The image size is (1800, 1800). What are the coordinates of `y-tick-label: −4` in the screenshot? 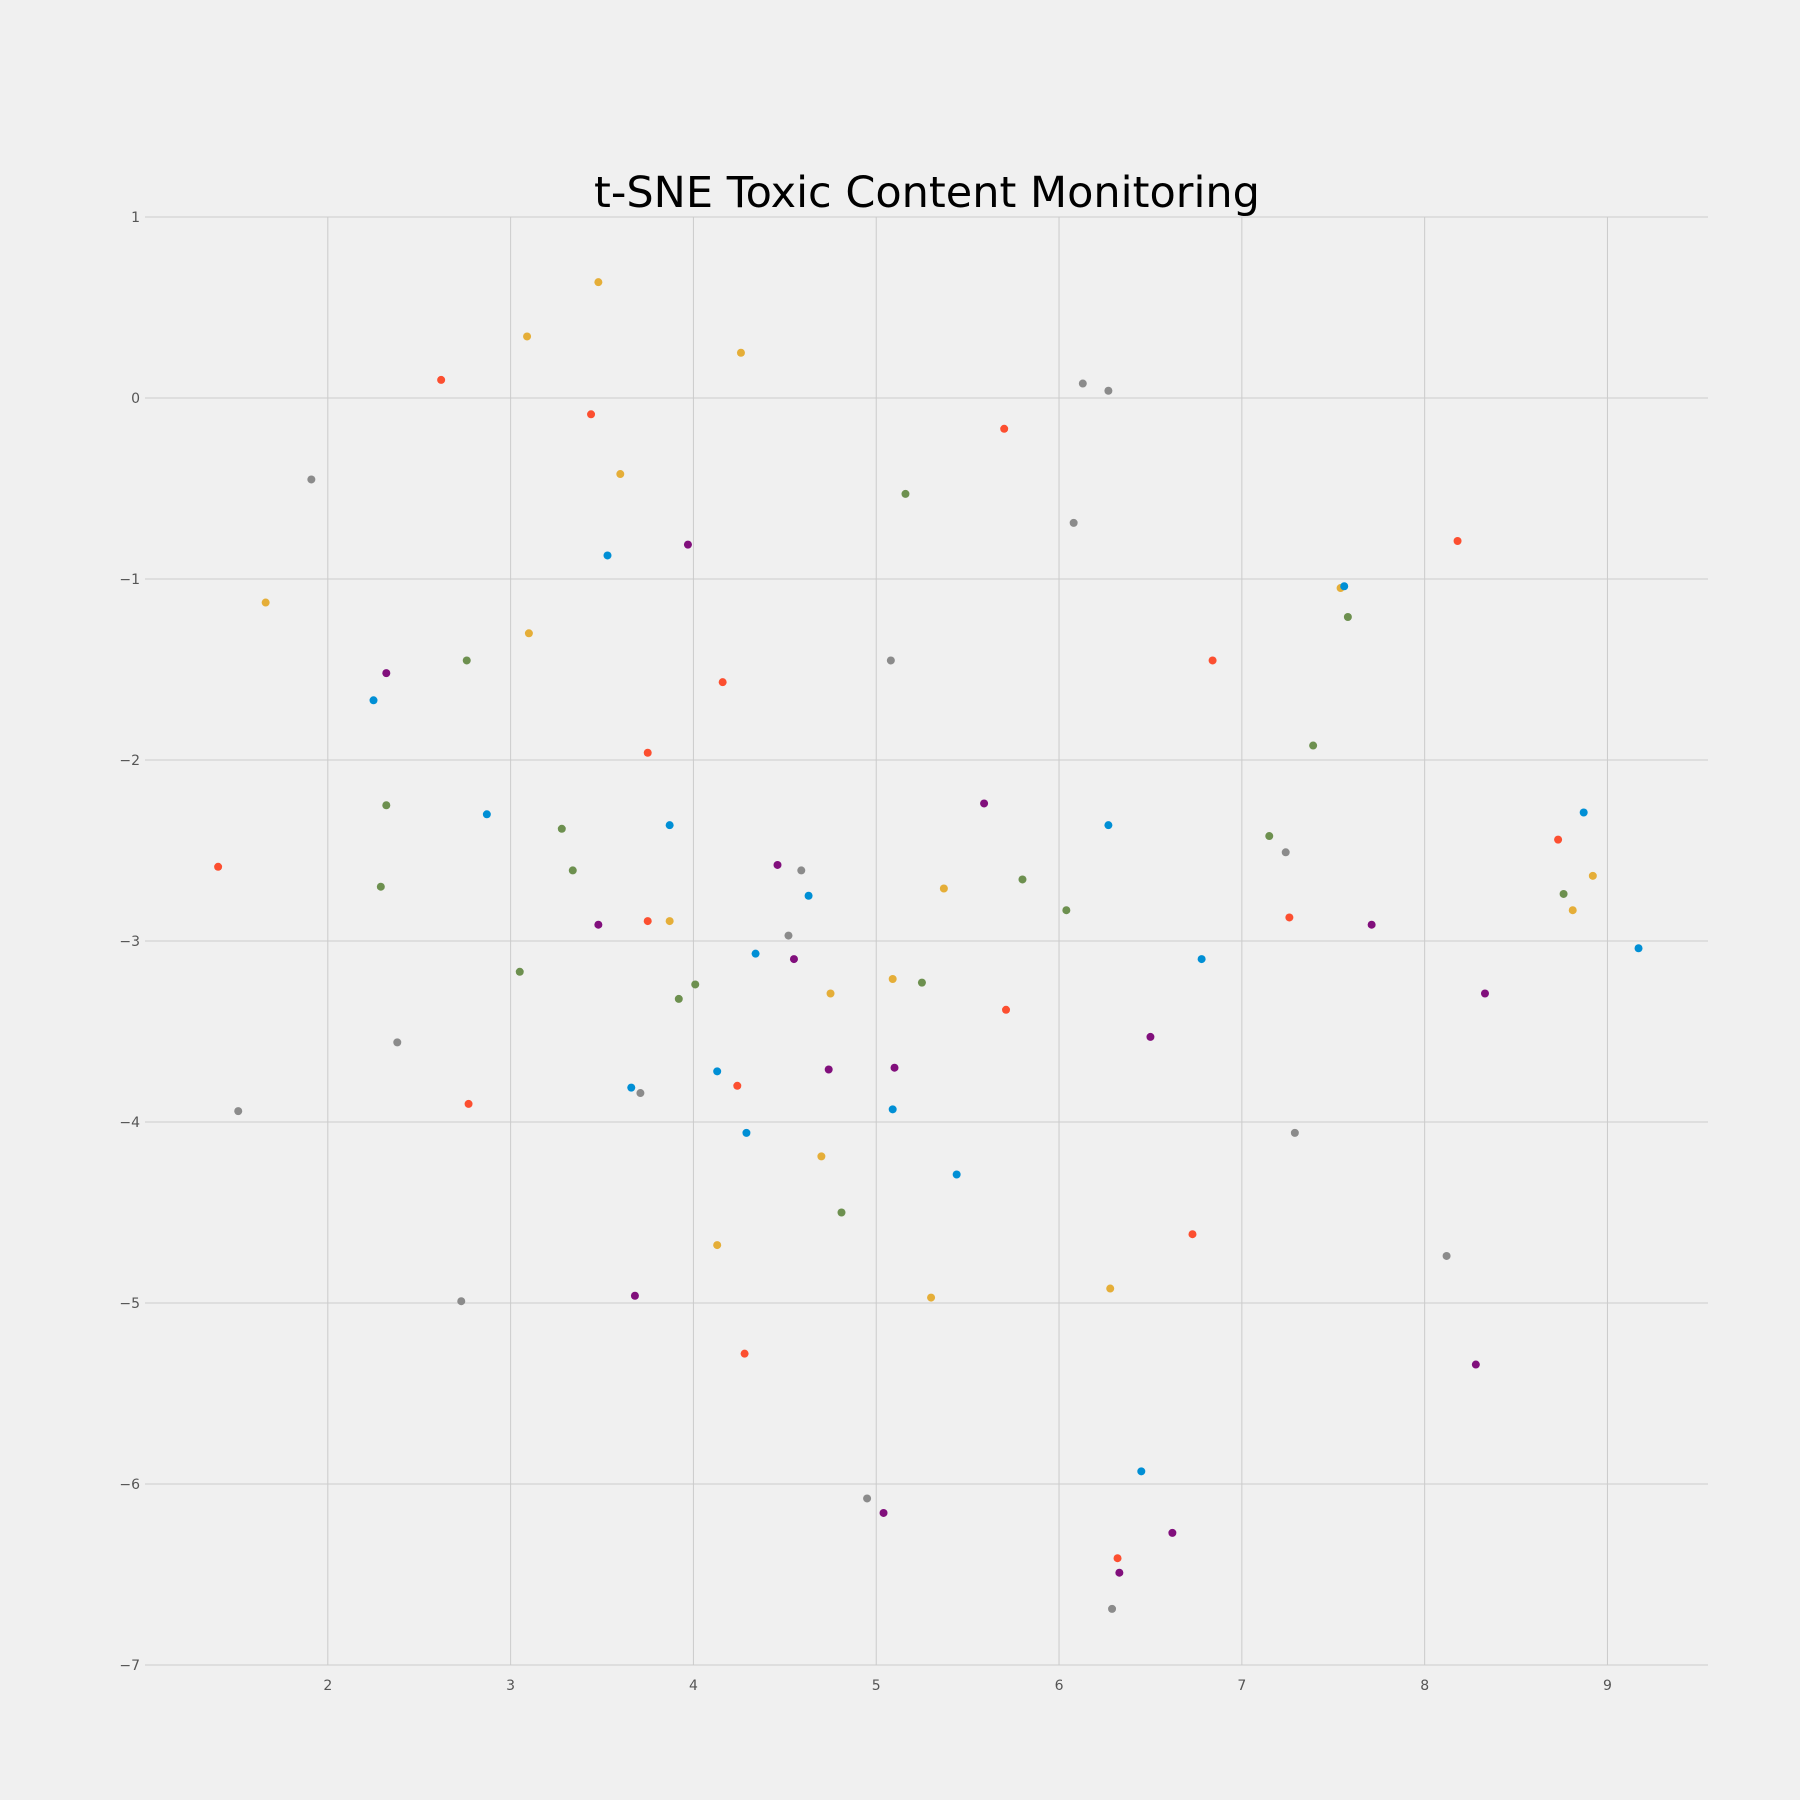 It's located at (129, 1123).